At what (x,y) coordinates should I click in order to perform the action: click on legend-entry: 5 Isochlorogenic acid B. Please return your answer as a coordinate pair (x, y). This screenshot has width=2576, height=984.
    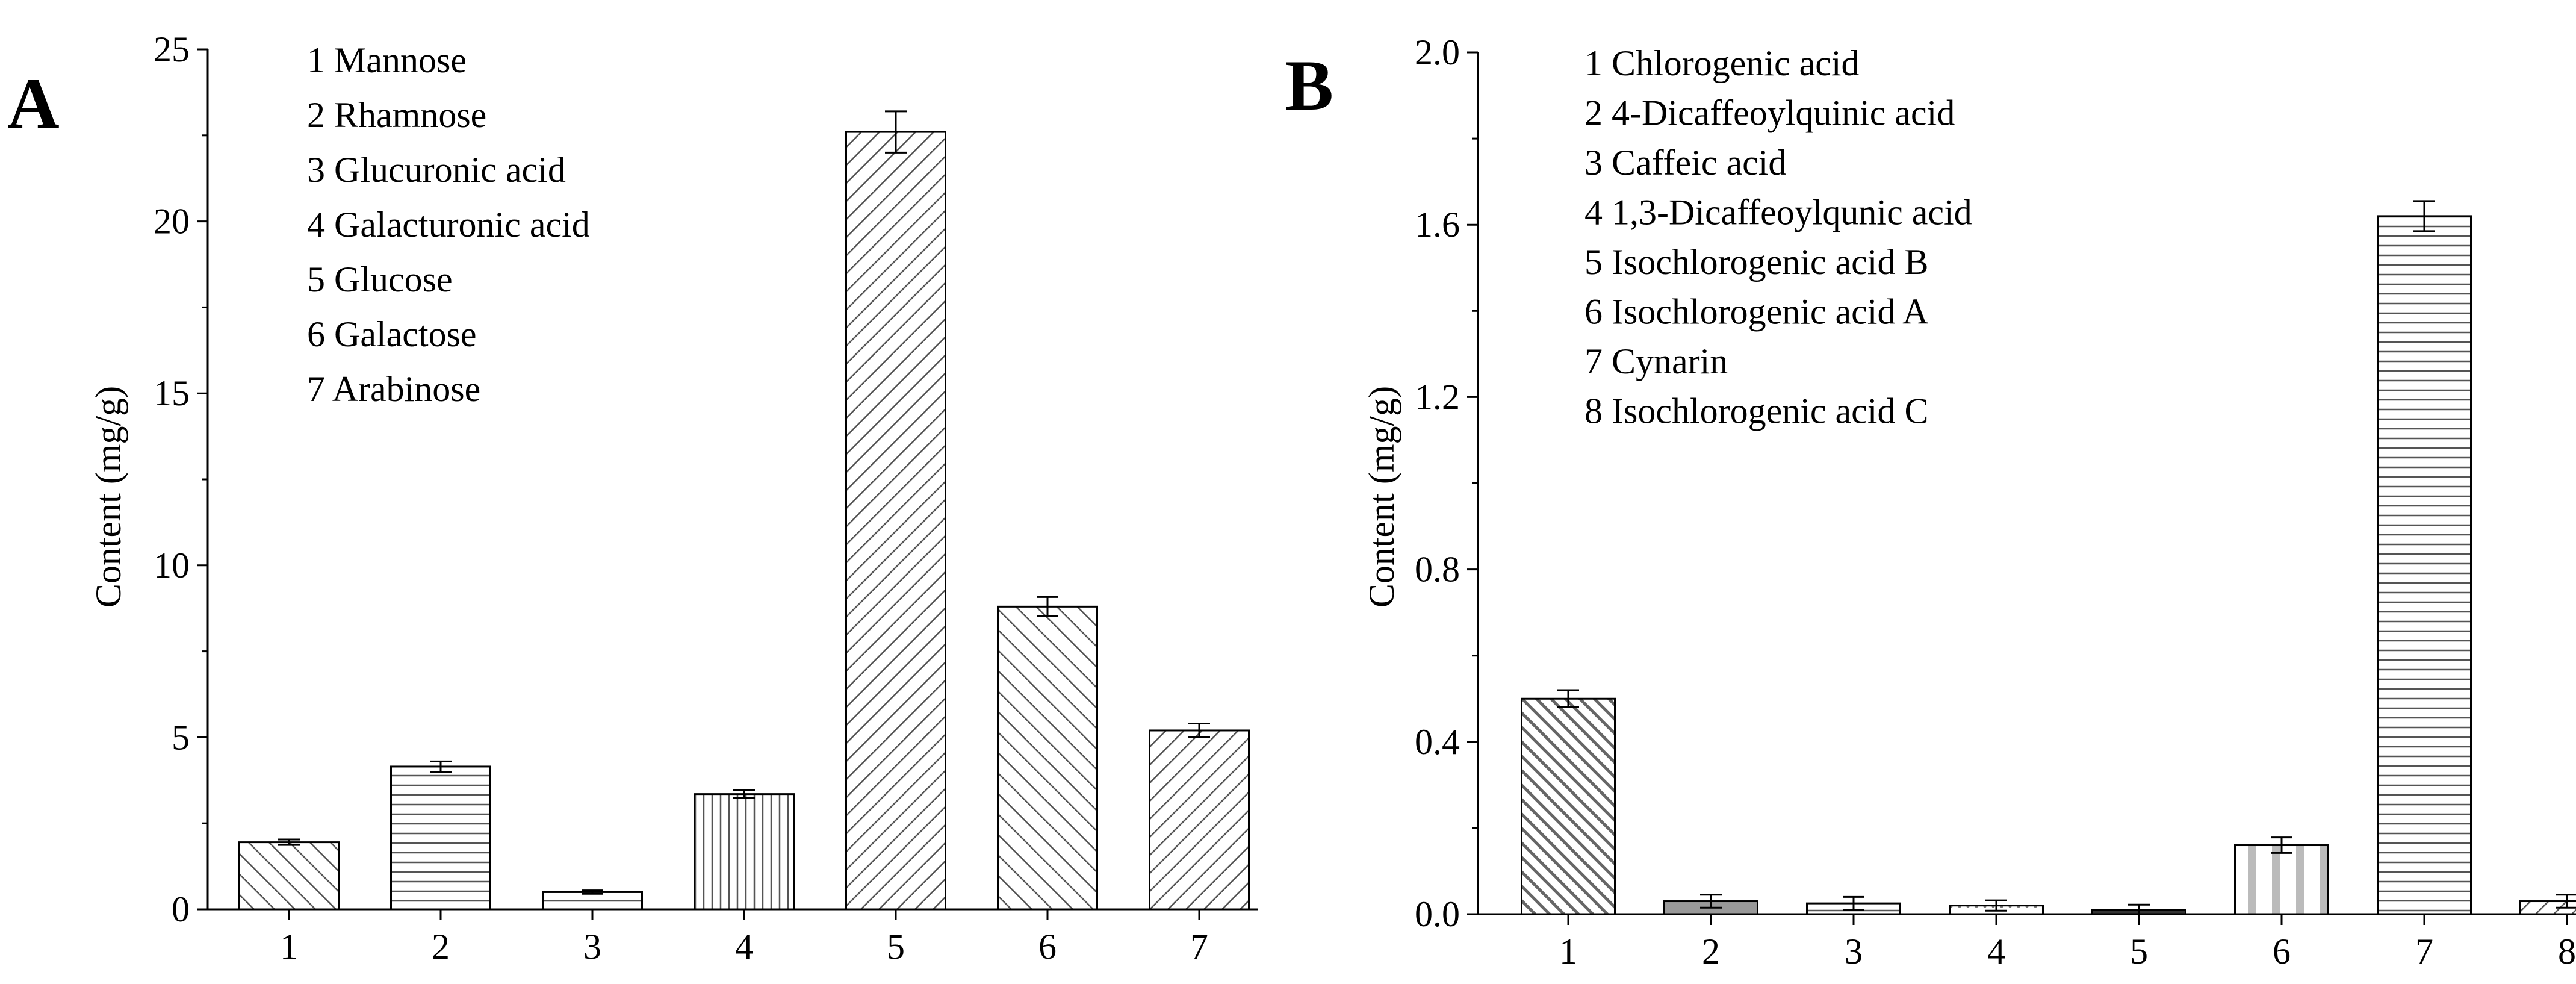
    Looking at the image, I should click on (1756, 262).